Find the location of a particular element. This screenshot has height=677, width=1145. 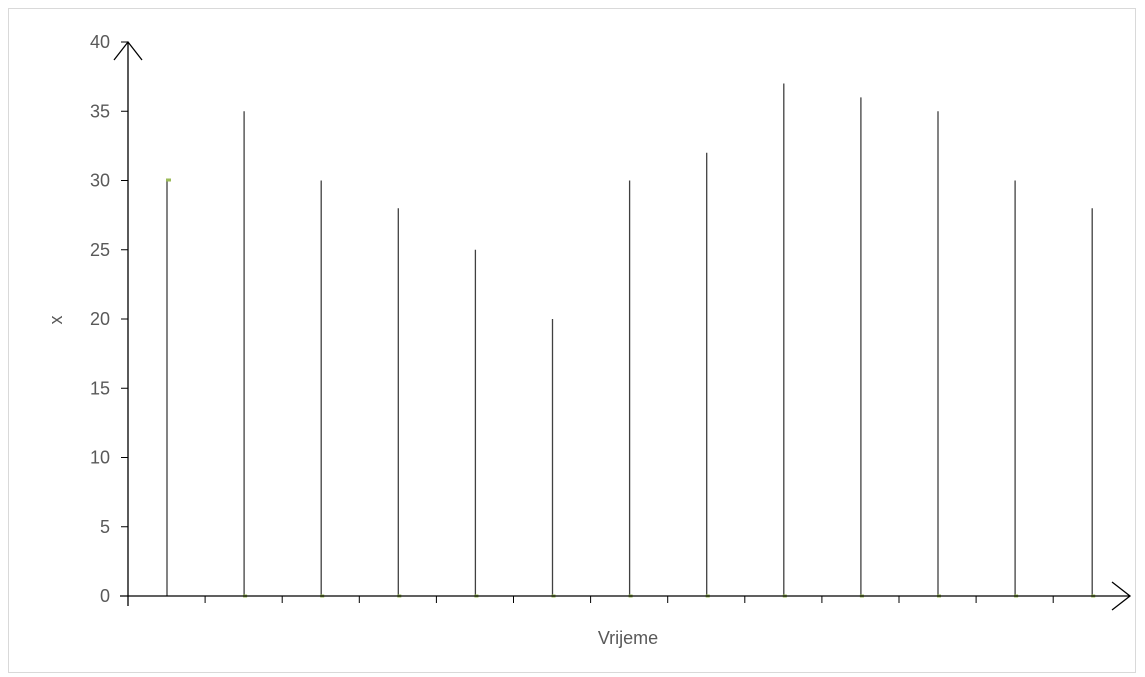

x-axis-arrow is located at coordinates (1121, 596).